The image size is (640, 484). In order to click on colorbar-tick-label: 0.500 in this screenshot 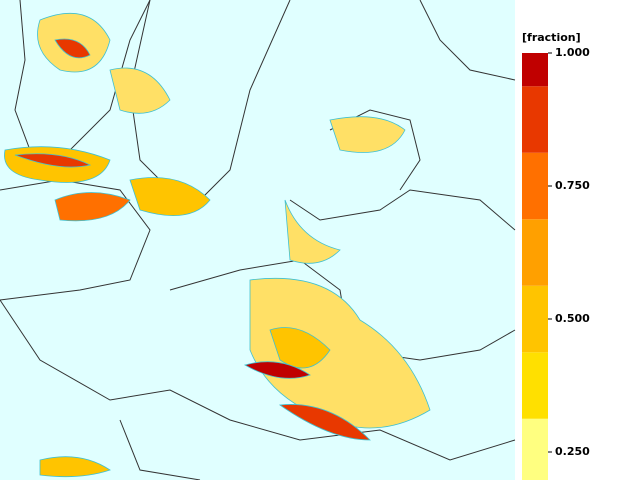, I will do `click(572, 318)`.